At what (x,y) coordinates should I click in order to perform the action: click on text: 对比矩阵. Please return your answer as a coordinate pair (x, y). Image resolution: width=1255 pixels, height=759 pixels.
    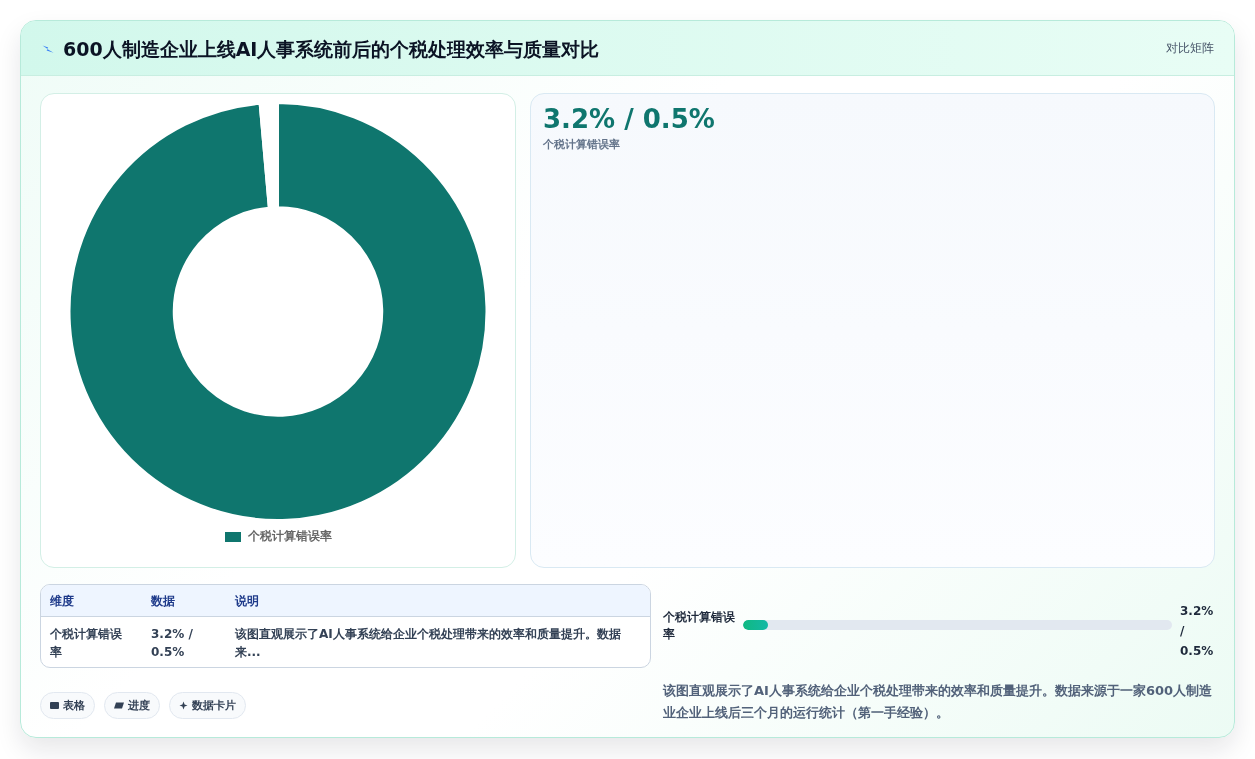
    Looking at the image, I should click on (1189, 48).